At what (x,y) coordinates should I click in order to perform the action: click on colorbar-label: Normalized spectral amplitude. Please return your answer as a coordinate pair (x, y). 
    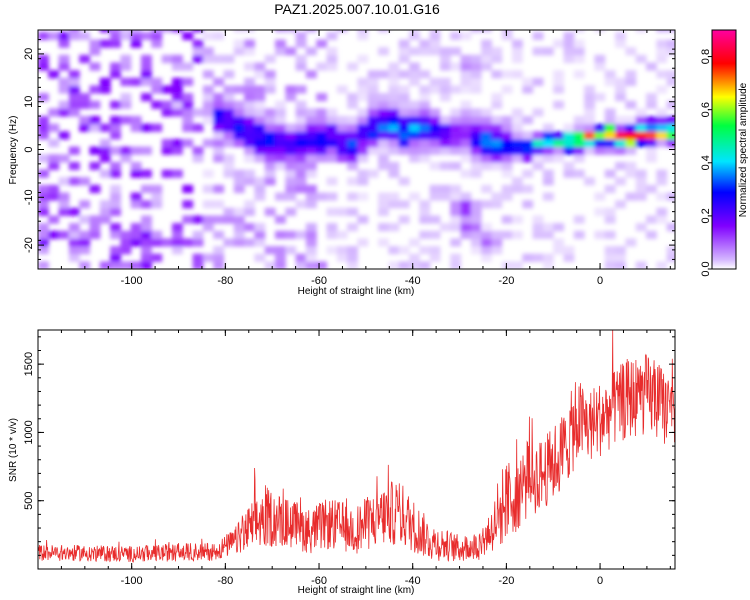
    Looking at the image, I should click on (743, 149).